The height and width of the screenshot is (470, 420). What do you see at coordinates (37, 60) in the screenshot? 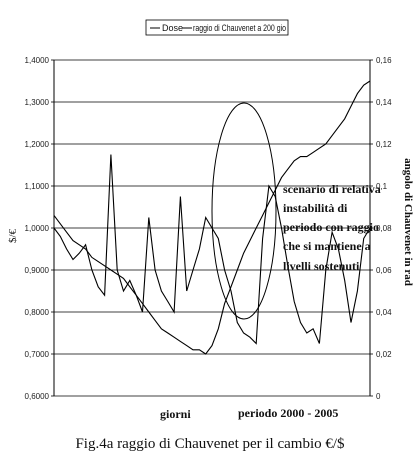
I see `left-tick-label: 1,4000` at bounding box center [37, 60].